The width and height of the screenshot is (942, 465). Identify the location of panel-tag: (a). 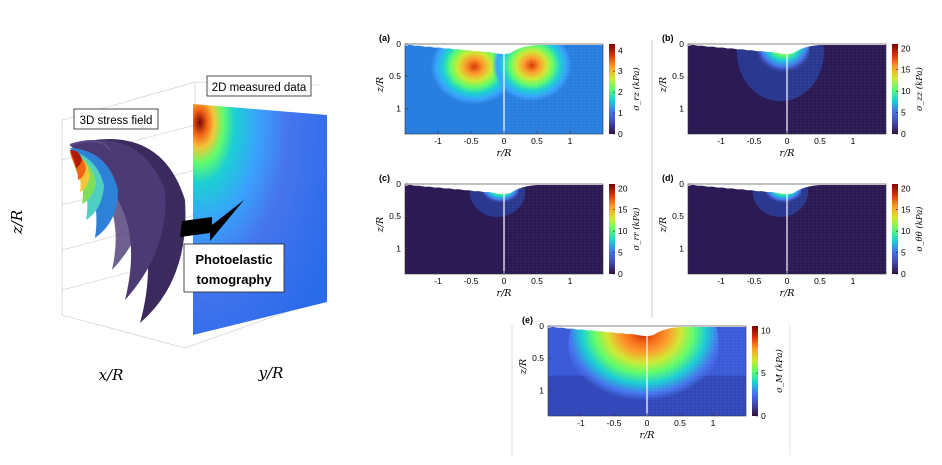
(384, 38).